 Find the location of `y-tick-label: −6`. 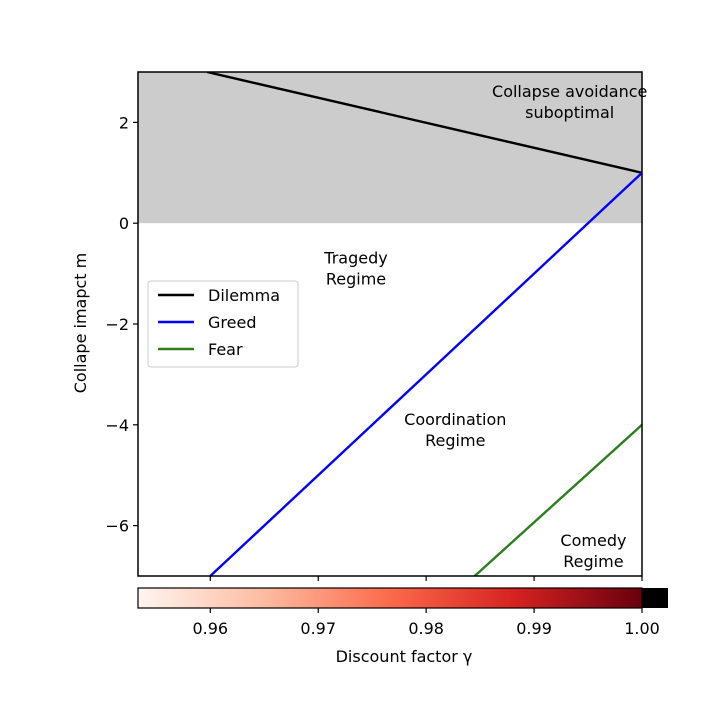

y-tick-label: −6 is located at coordinates (117, 526).